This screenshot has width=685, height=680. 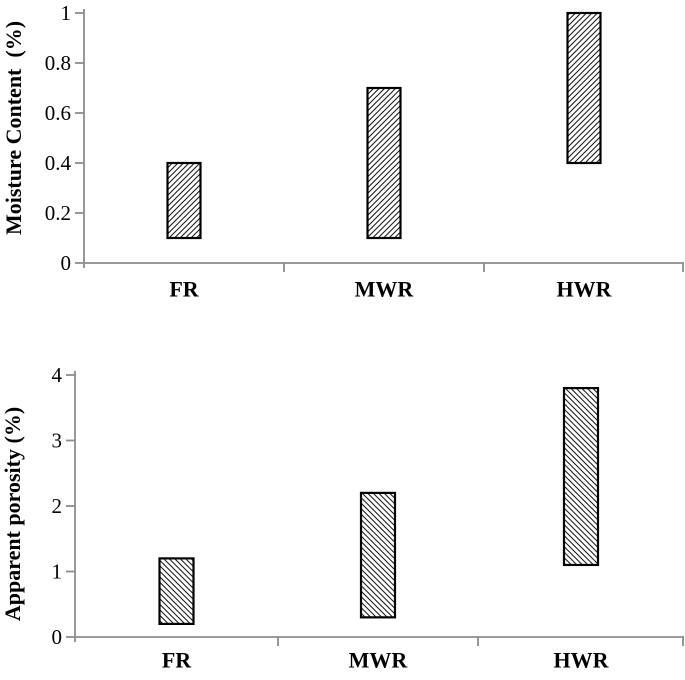 What do you see at coordinates (58, 213) in the screenshot?
I see `y-tick-label: 0.2` at bounding box center [58, 213].